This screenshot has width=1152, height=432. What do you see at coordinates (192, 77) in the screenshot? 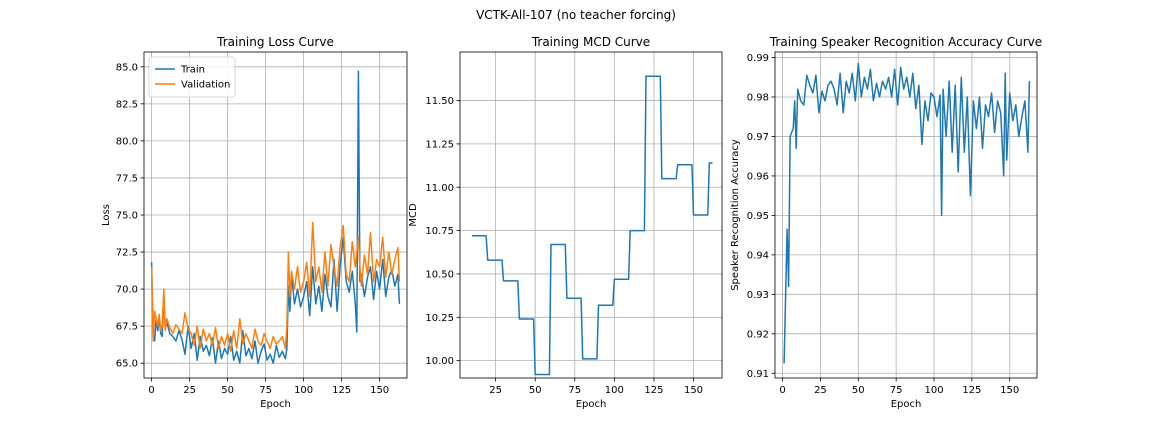
I see `loss-legend-box` at bounding box center [192, 77].